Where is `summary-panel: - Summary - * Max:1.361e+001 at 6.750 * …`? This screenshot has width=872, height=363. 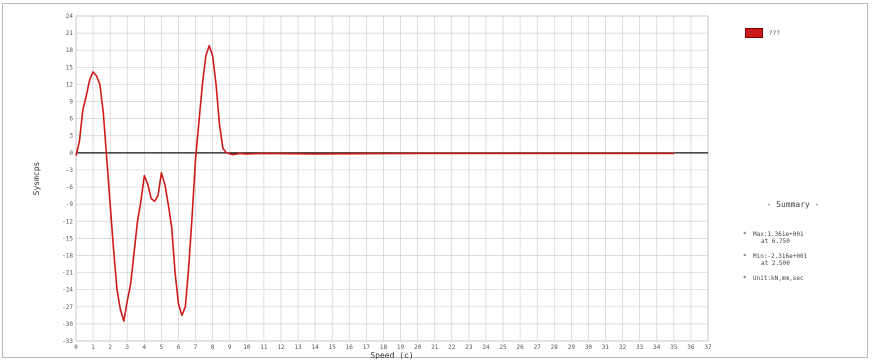
summary-panel: - Summary - * Max:1.361e+001 at 6.750 * … is located at coordinates (793, 245).